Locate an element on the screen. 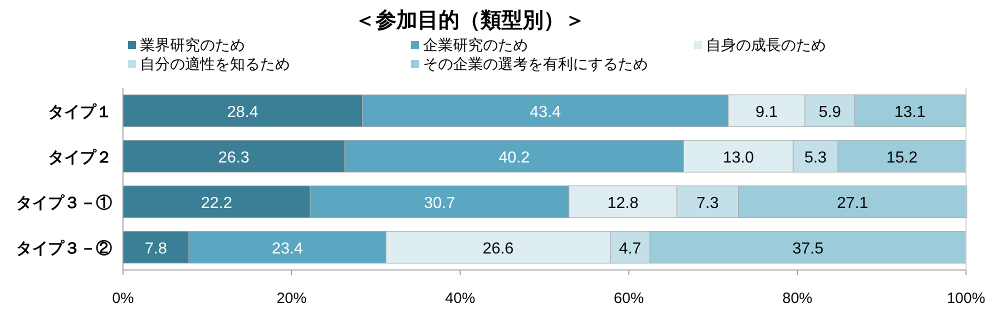 This screenshot has width=999, height=315. y-tick-label: タイプ１ is located at coordinates (80, 111).